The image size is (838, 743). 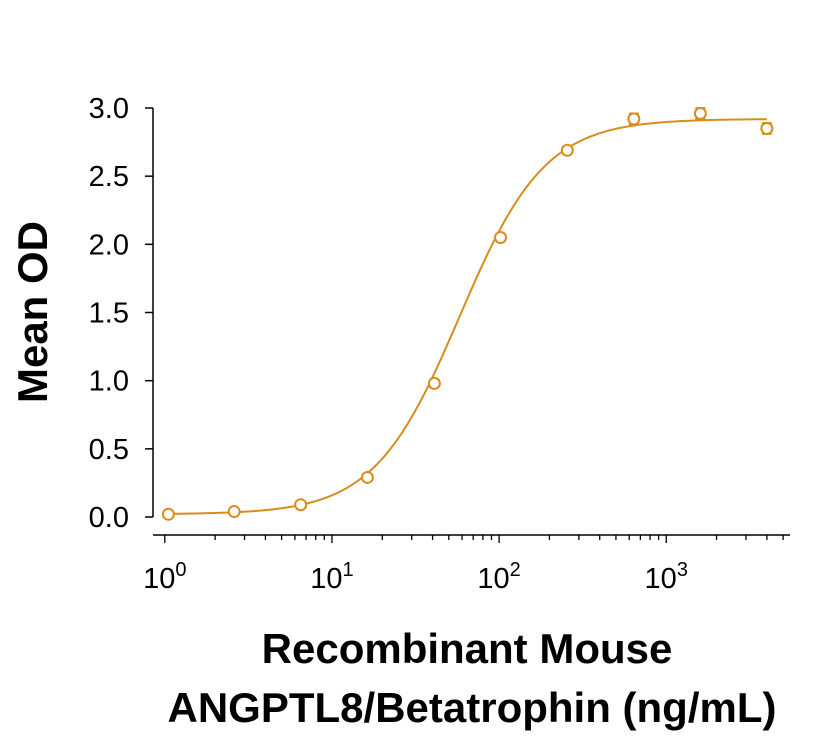 I want to click on y-axis-title: Mean OD, so click(x=32, y=312).